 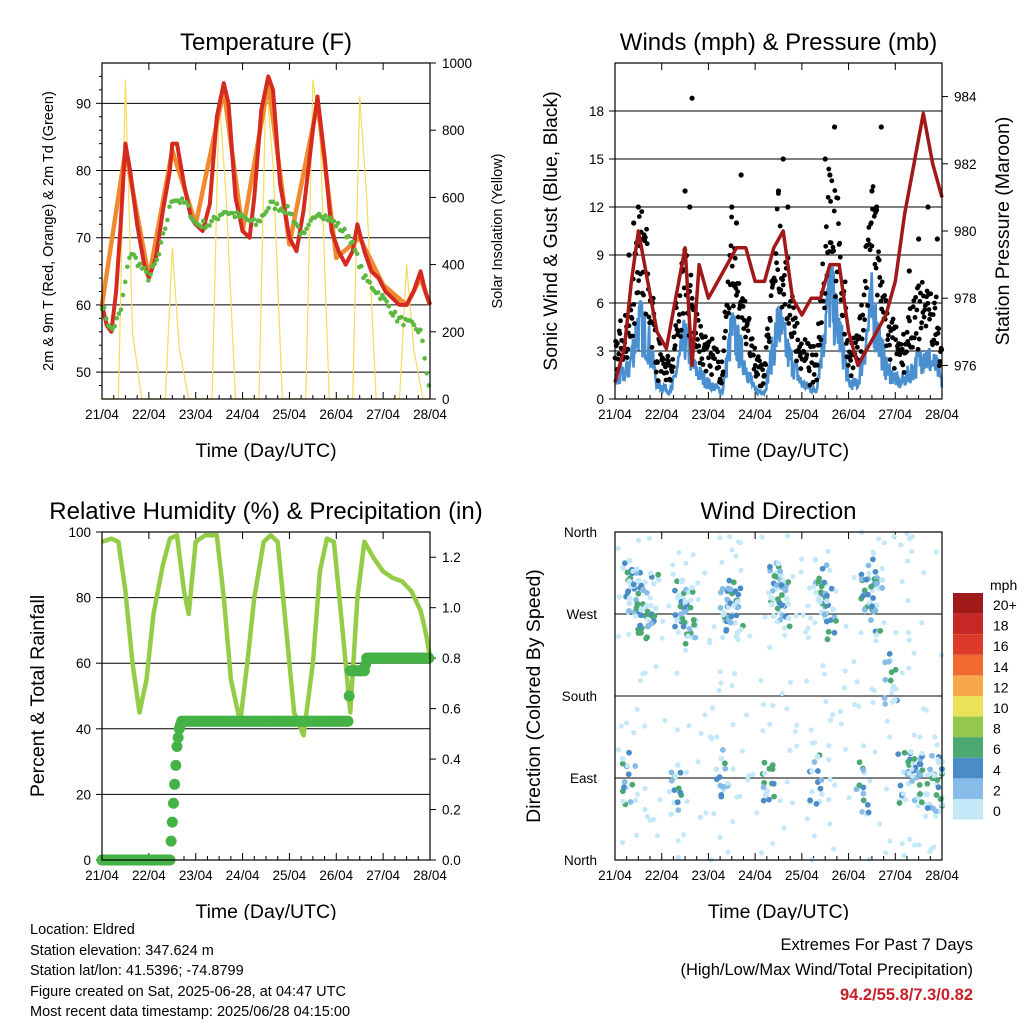 What do you see at coordinates (997, 790) in the screenshot?
I see `legend-label: 2` at bounding box center [997, 790].